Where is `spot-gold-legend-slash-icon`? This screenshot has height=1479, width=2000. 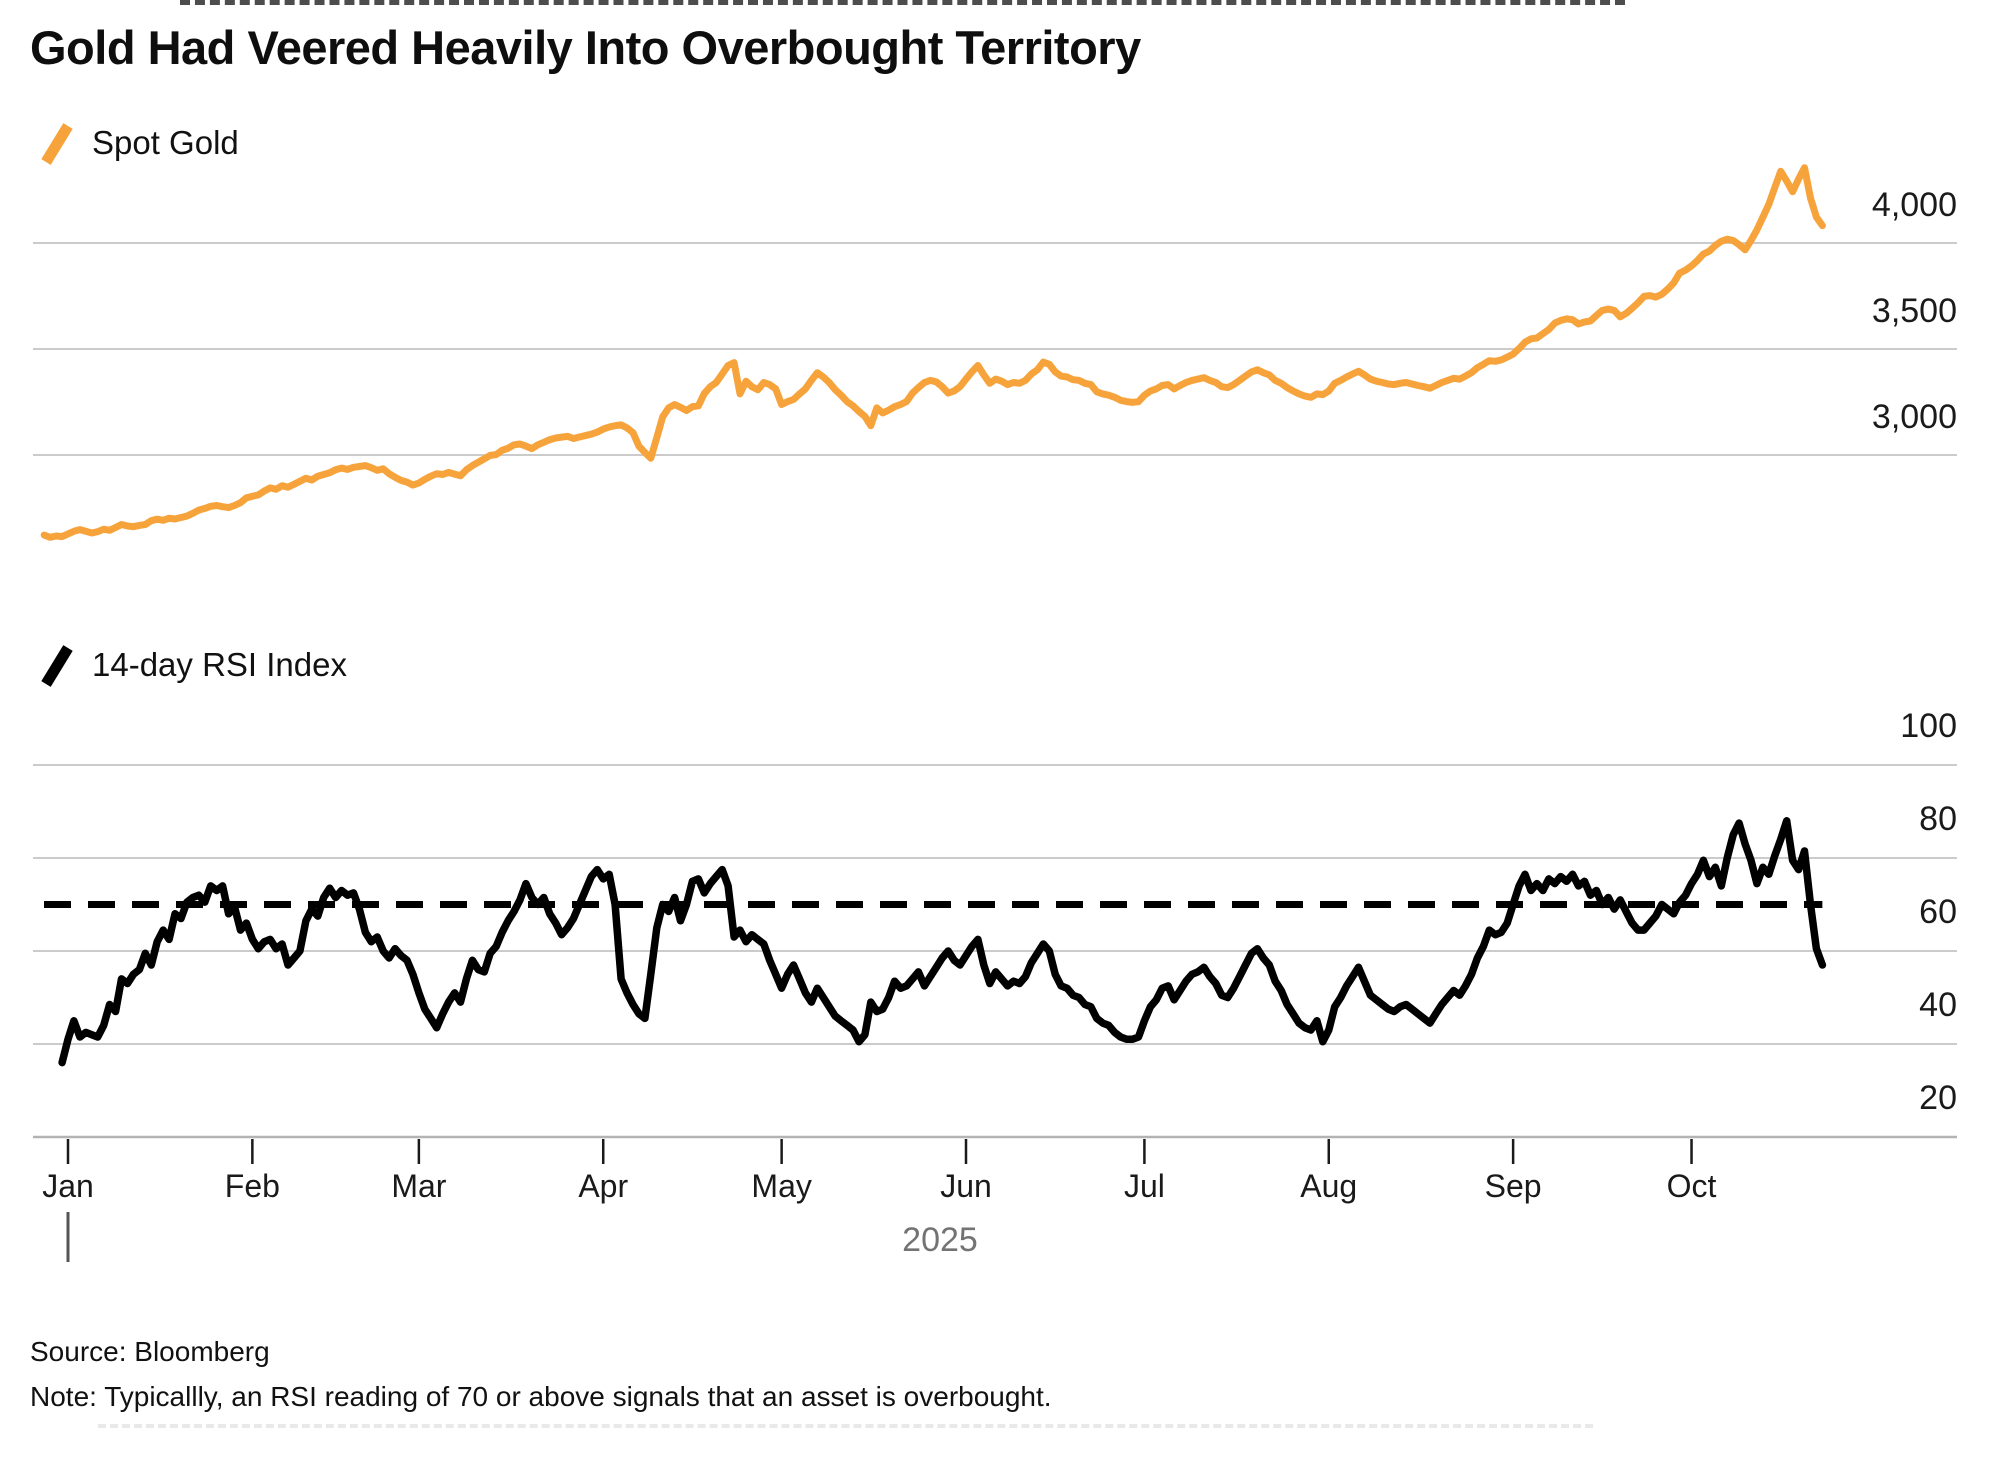
spot-gold-legend-slash-icon is located at coordinates (57, 144).